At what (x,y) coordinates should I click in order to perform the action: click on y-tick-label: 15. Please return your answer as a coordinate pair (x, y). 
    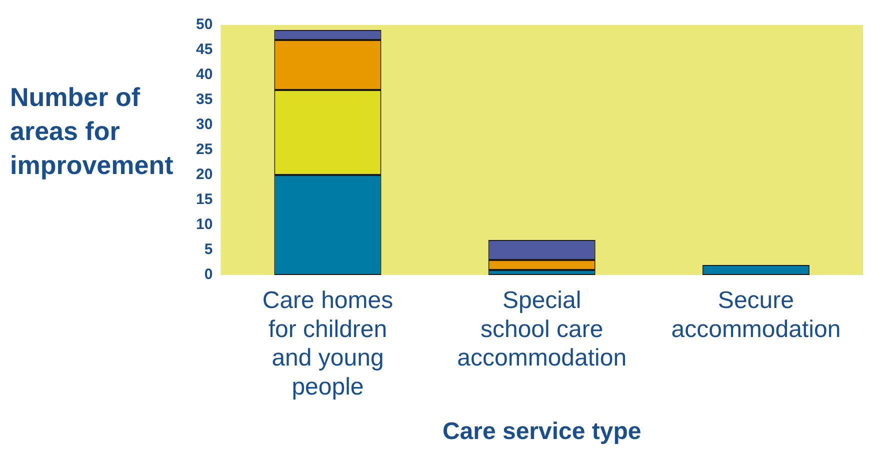
    Looking at the image, I should click on (204, 199).